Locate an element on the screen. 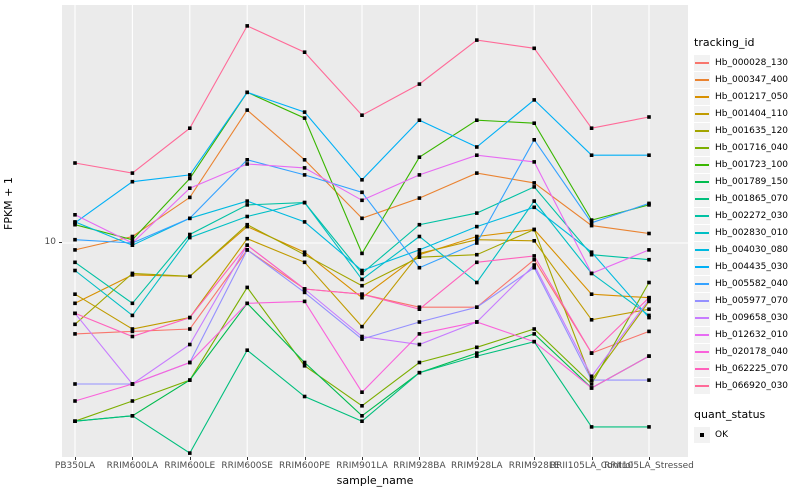  legend-item-Hb_005977_070: Hb_005977_070 is located at coordinates (746, 300).